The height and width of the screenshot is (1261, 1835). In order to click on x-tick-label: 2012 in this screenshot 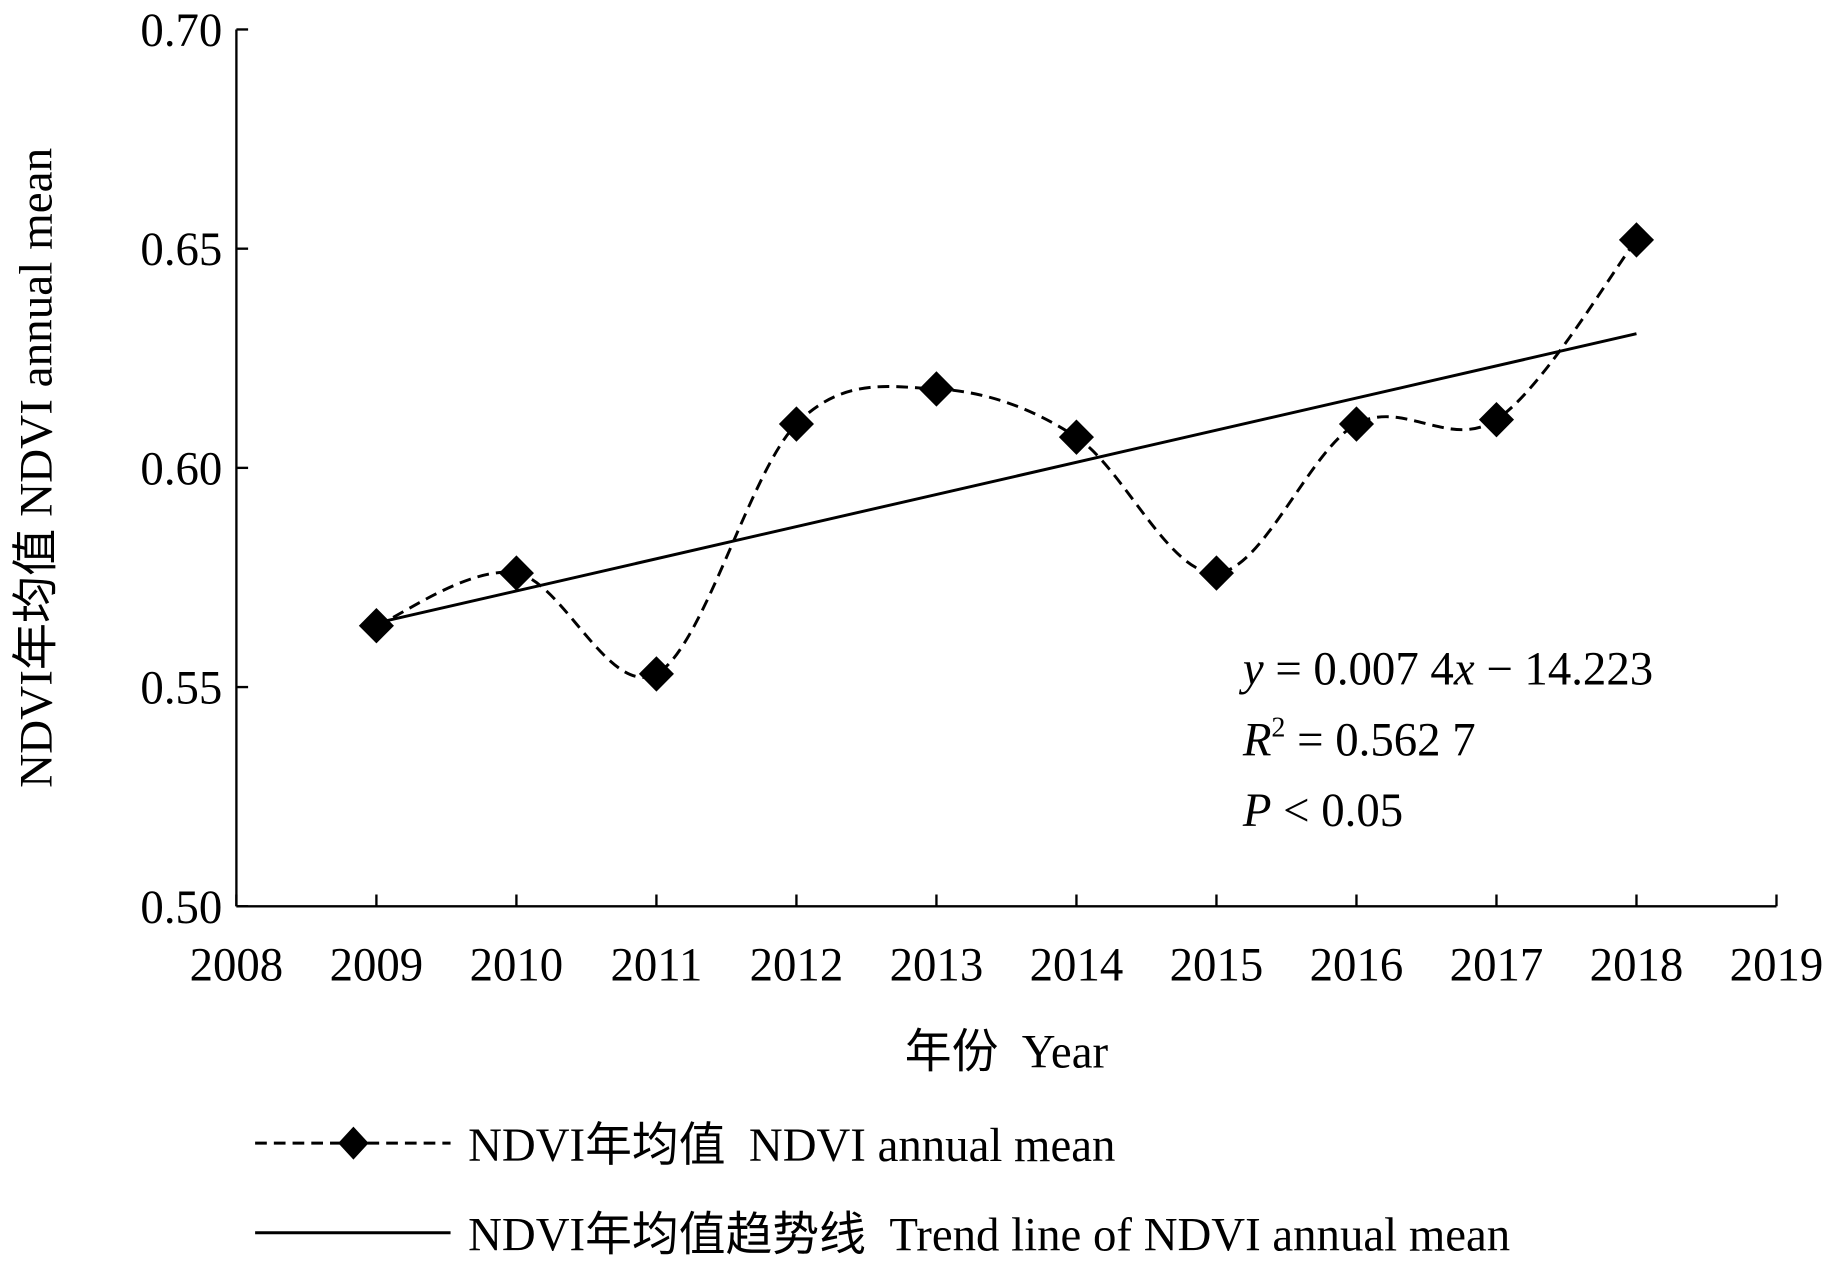, I will do `click(797, 965)`.